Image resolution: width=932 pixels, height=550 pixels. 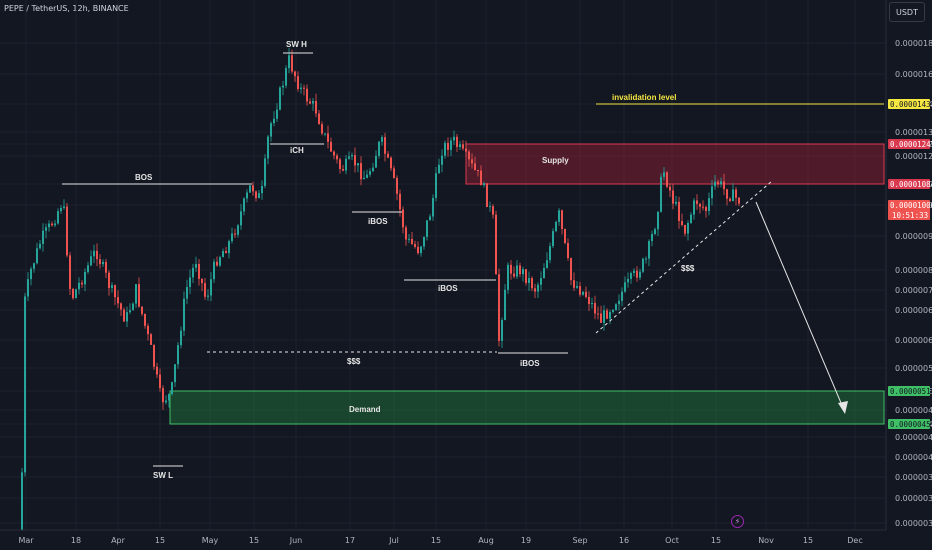 What do you see at coordinates (913, 270) in the screenshot?
I see `price-tick: 0.00000800` at bounding box center [913, 270].